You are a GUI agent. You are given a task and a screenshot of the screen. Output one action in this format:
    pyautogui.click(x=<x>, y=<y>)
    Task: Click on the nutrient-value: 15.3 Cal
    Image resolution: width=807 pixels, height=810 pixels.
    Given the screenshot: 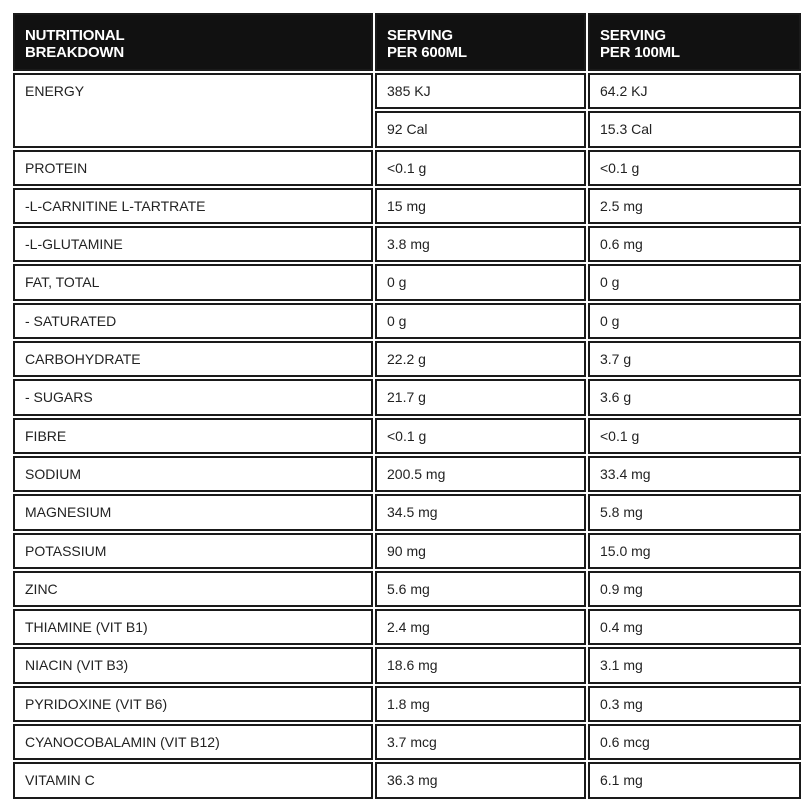 What is the action you would take?
    pyautogui.click(x=694, y=129)
    